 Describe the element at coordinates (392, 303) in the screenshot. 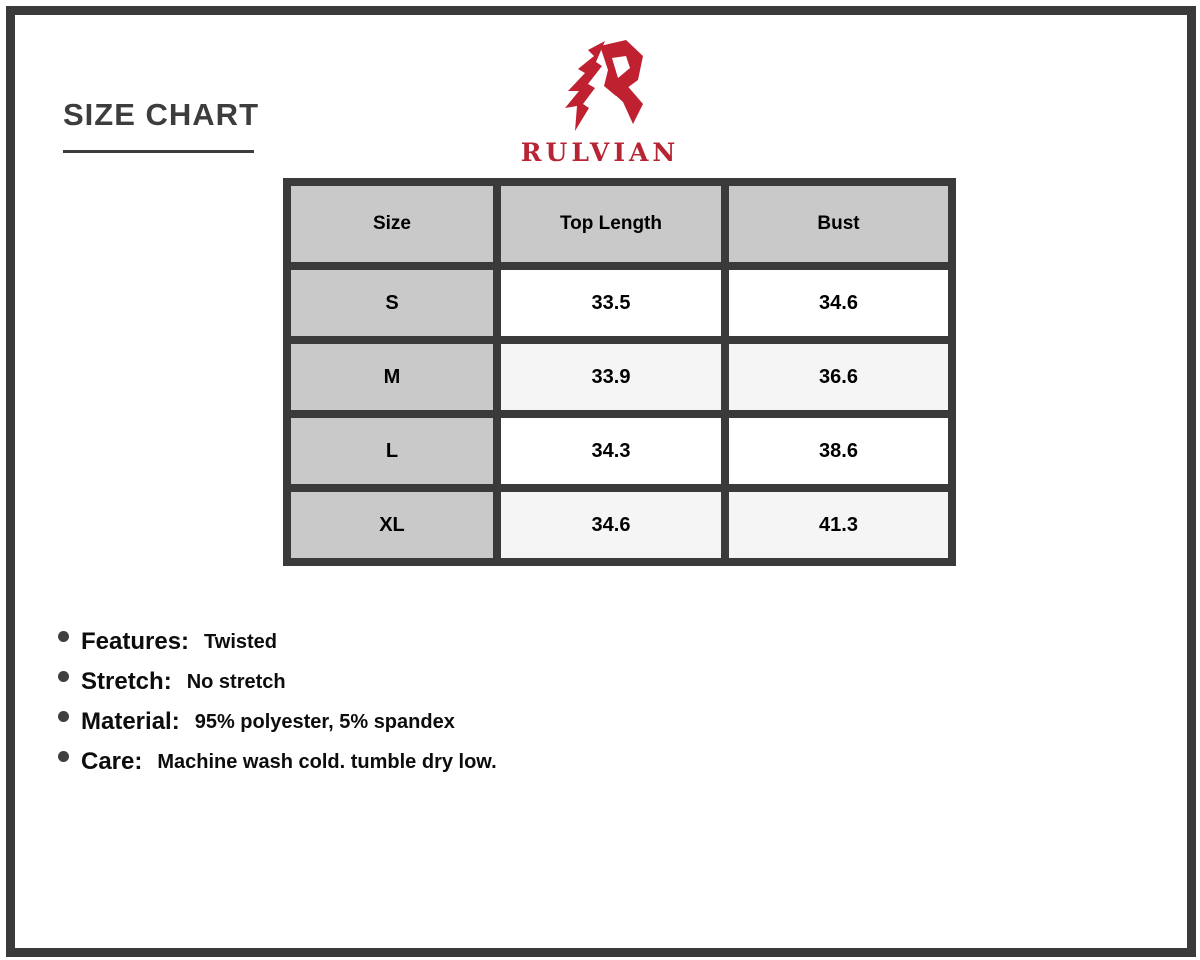

I see `size-label: S` at that location.